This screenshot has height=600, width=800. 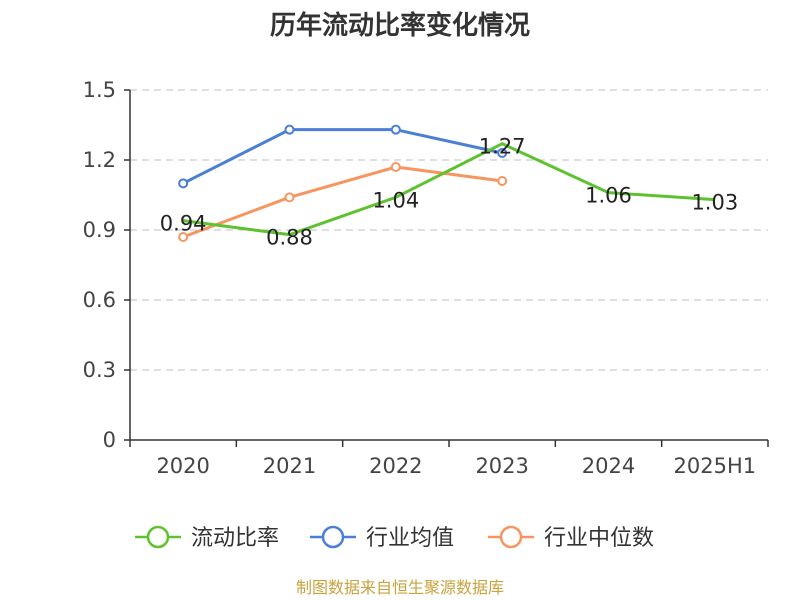 What do you see at coordinates (502, 147) in the screenshot?
I see `data-label-3: 1.27` at bounding box center [502, 147].